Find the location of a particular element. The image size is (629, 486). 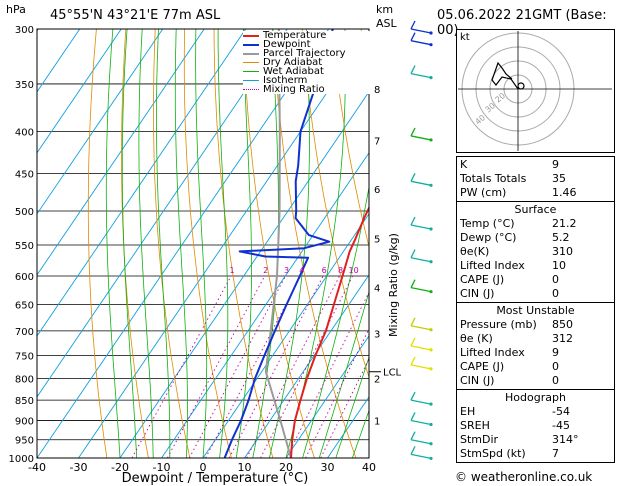

index-label: K is located at coordinates (464, 164).